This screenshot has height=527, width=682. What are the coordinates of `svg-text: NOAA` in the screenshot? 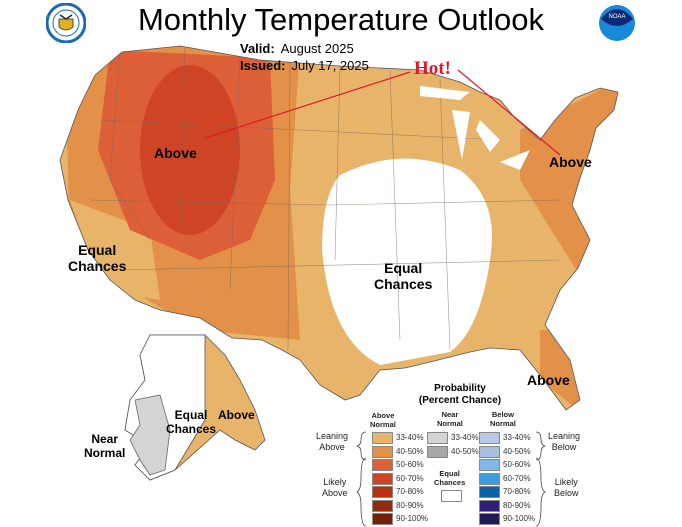 It's located at (616, 17).